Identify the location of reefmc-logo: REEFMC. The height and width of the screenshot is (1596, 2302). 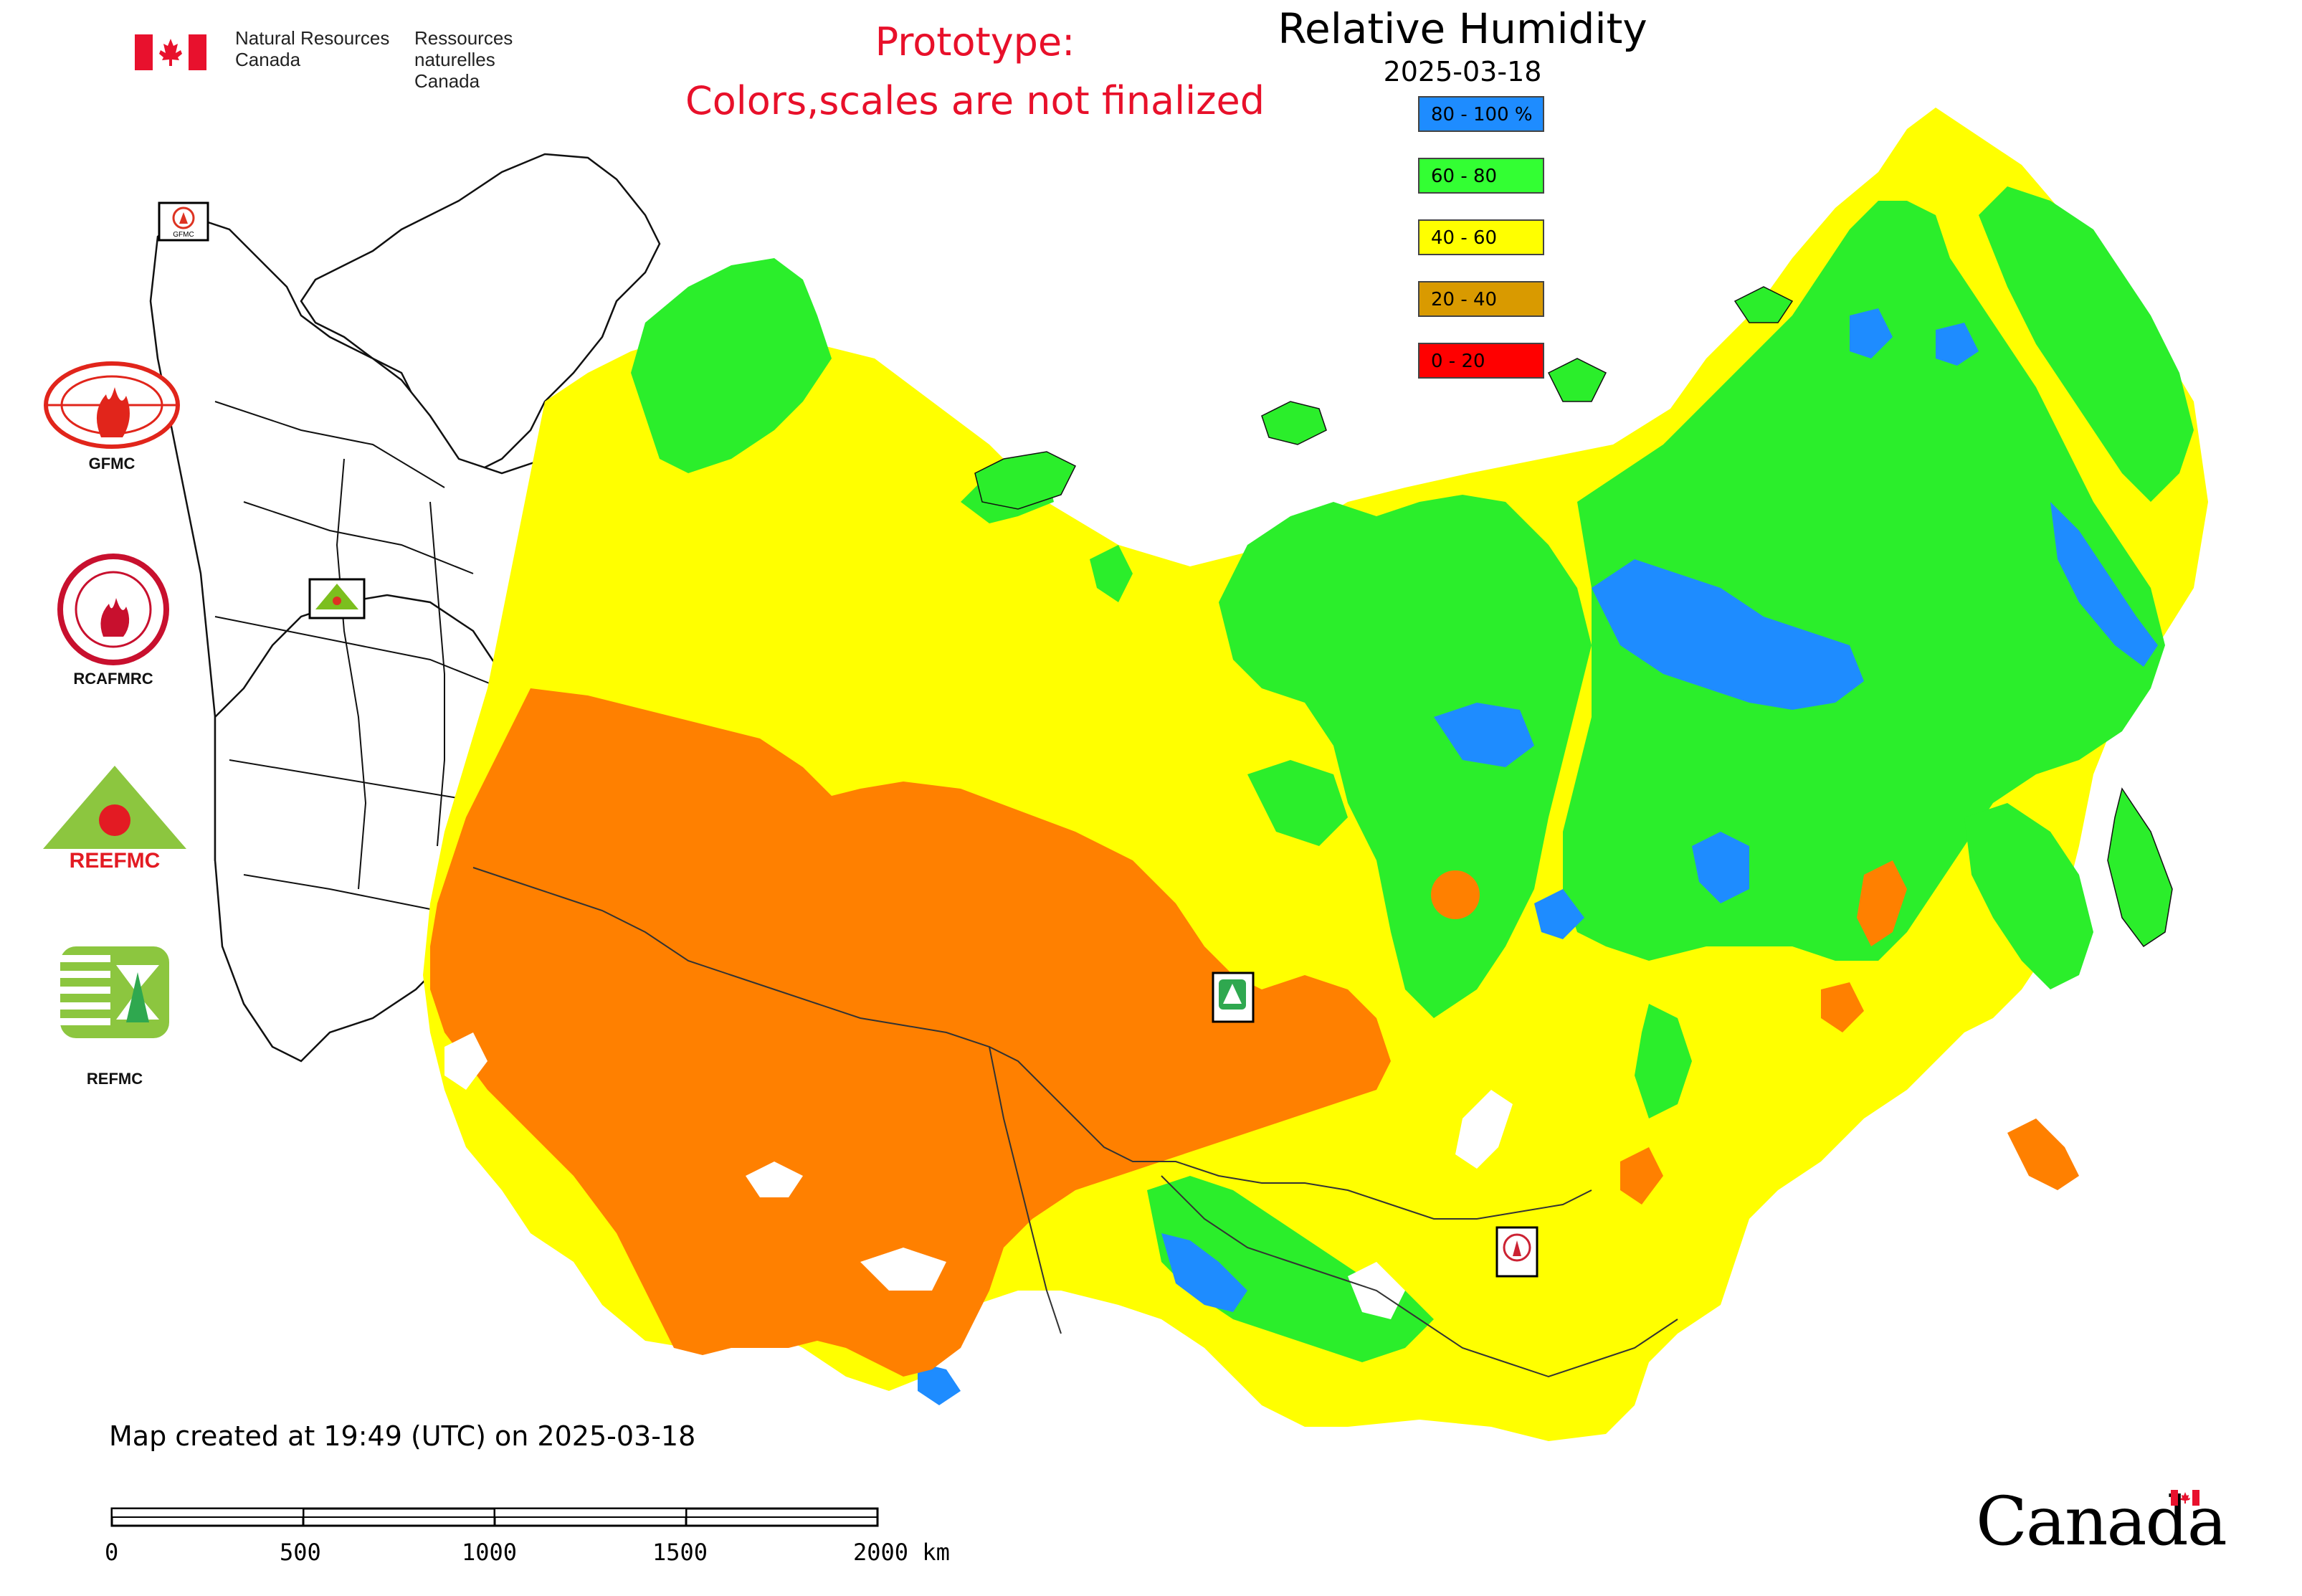
(115, 820).